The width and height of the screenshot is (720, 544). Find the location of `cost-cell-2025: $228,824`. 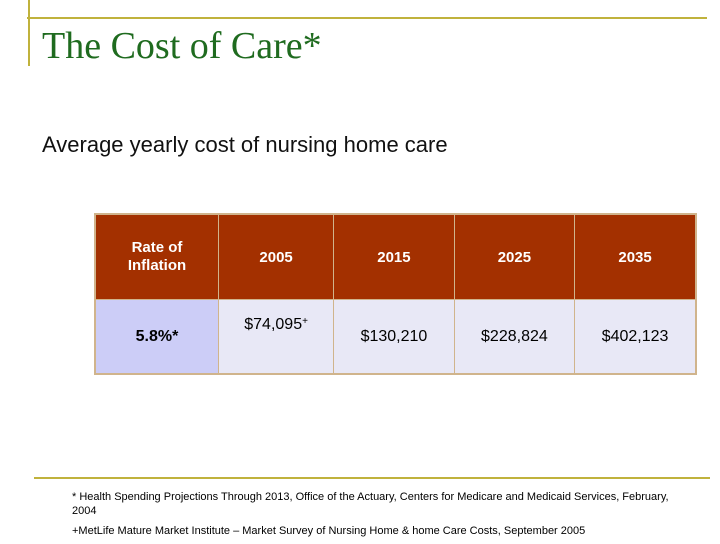

cost-cell-2025: $228,824 is located at coordinates (514, 337).